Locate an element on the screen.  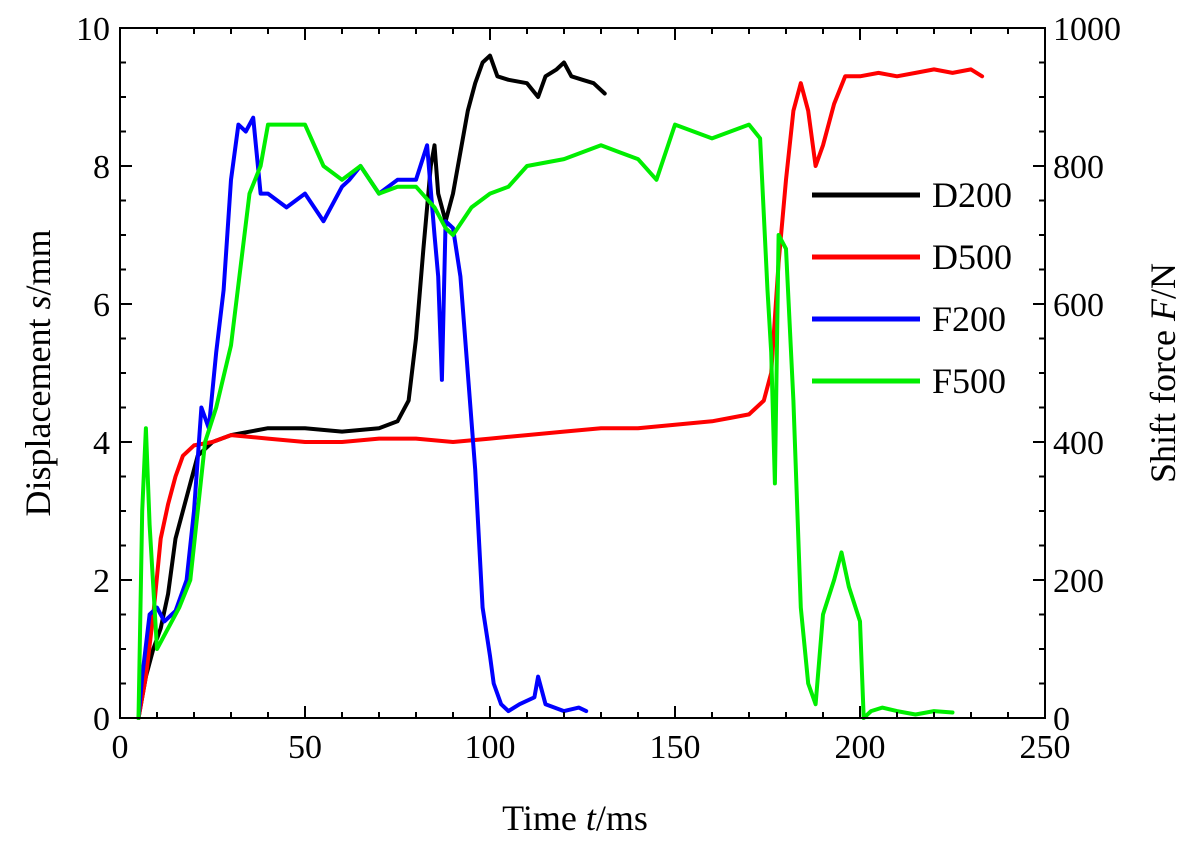
y2-tick-label: 400 is located at coordinates (1078, 443).